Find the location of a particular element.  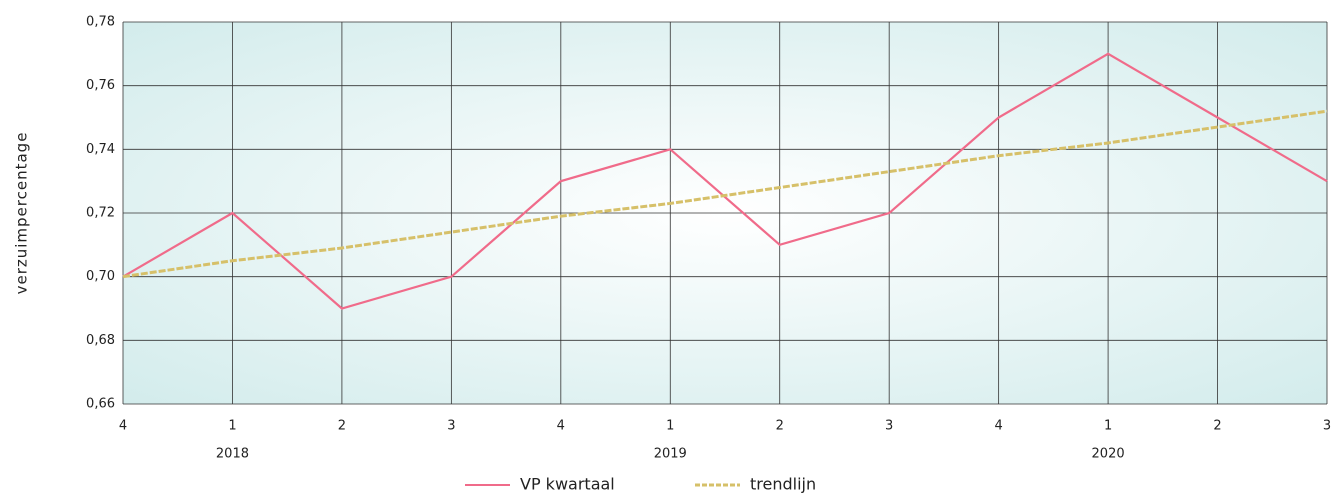

legend-label: VP kwartaal is located at coordinates (567, 484).